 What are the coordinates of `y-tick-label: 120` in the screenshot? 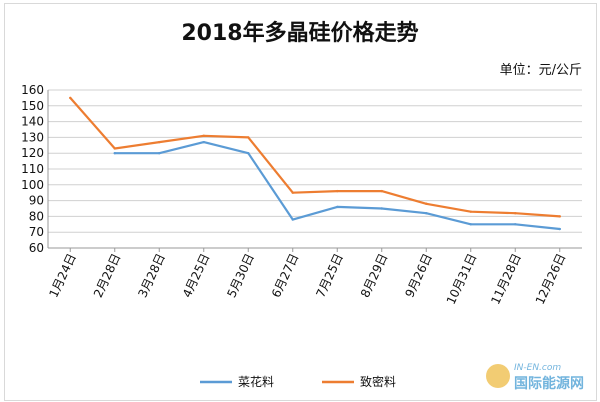 It's located at (32, 153).